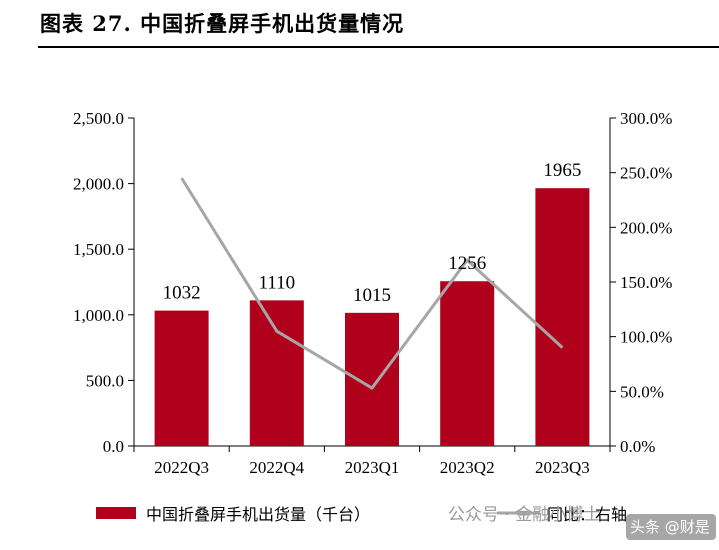 Image resolution: width=719 pixels, height=550 pixels. Describe the element at coordinates (98, 118) in the screenshot. I see `y-left-tick-label: 2,500.0` at that location.